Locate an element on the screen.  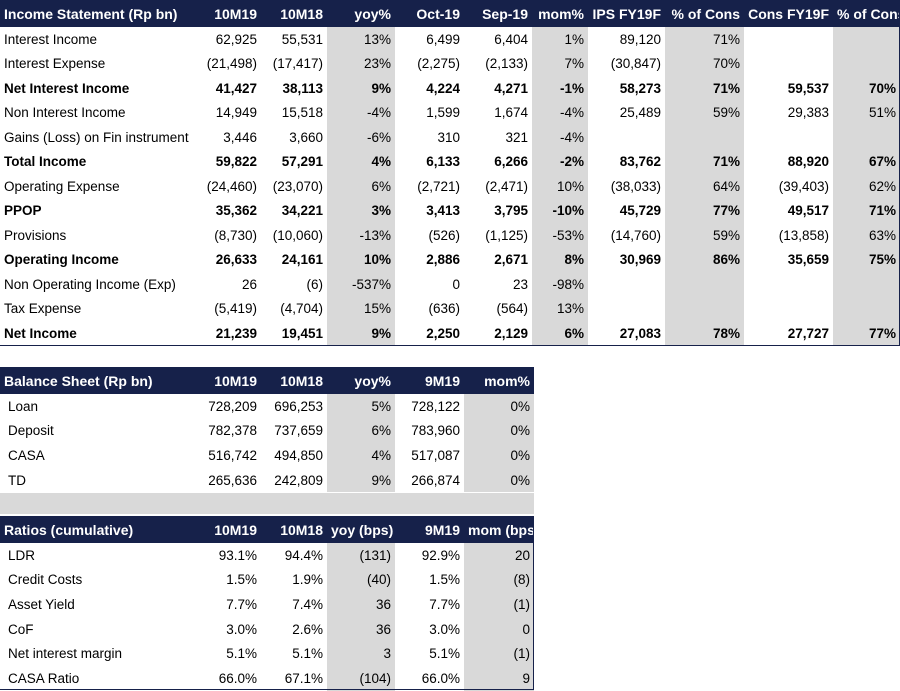
table-cell: -4% is located at coordinates (560, 112).